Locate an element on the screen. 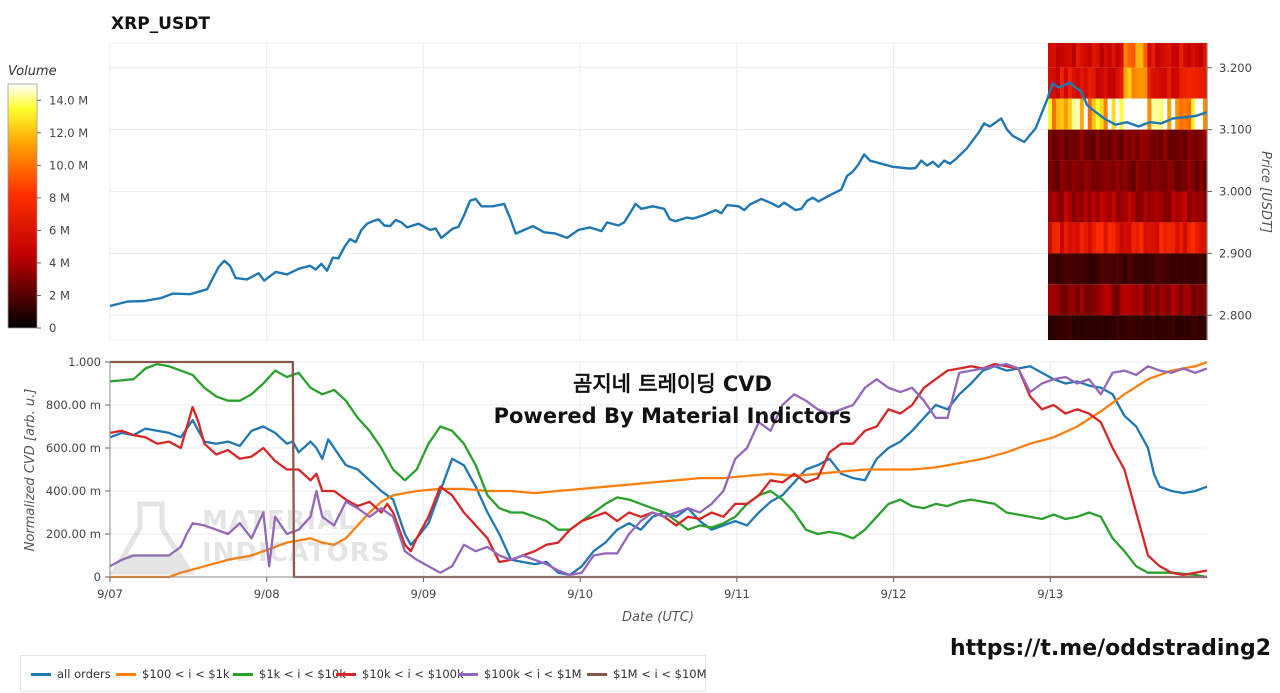  legend-item: $100 < i < $1k is located at coordinates (173, 674).